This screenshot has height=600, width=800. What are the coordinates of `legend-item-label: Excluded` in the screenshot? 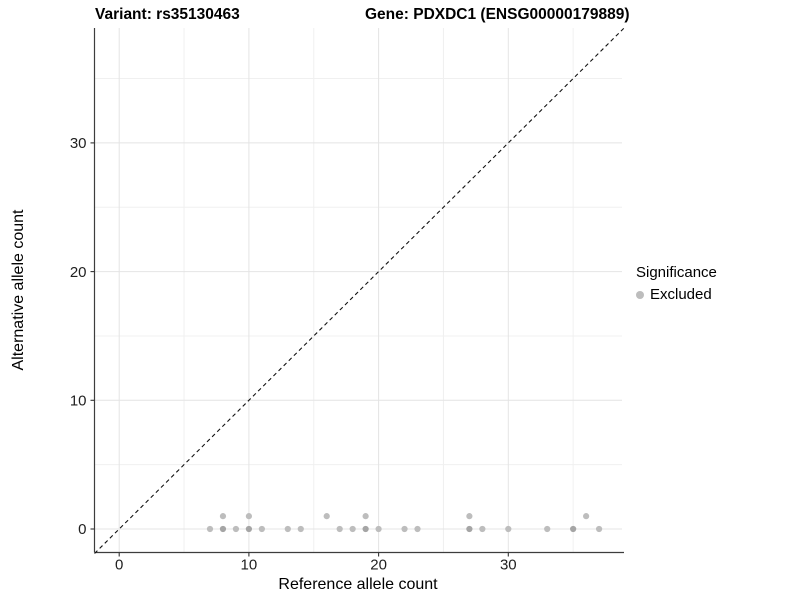 It's located at (681, 294).